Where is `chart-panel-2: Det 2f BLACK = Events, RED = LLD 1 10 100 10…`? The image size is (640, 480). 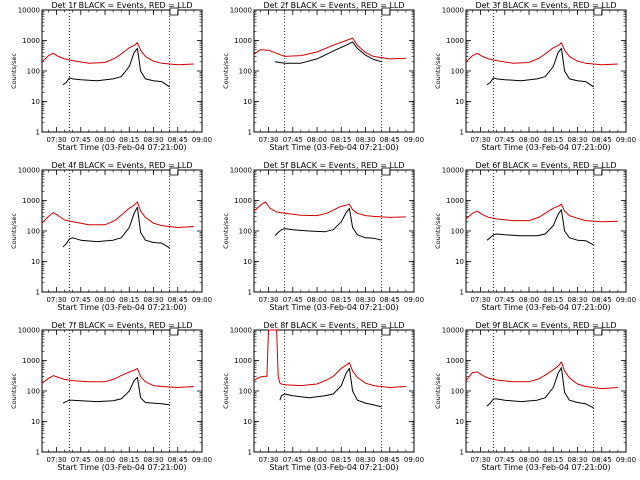
chart-panel-2: Det 2f BLACK = Events, RED = LLD 1 10 100 10… is located at coordinates (323, 76).